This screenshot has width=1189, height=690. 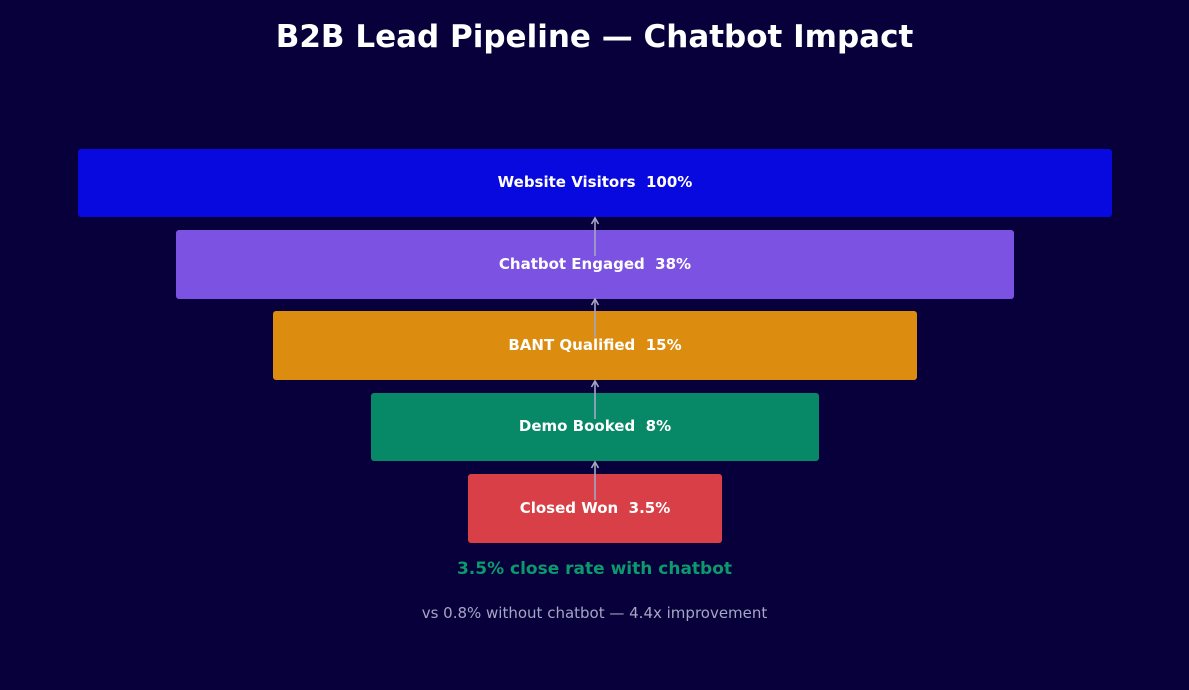 I want to click on stage-label: Demo Booked 8%, so click(x=595, y=426).